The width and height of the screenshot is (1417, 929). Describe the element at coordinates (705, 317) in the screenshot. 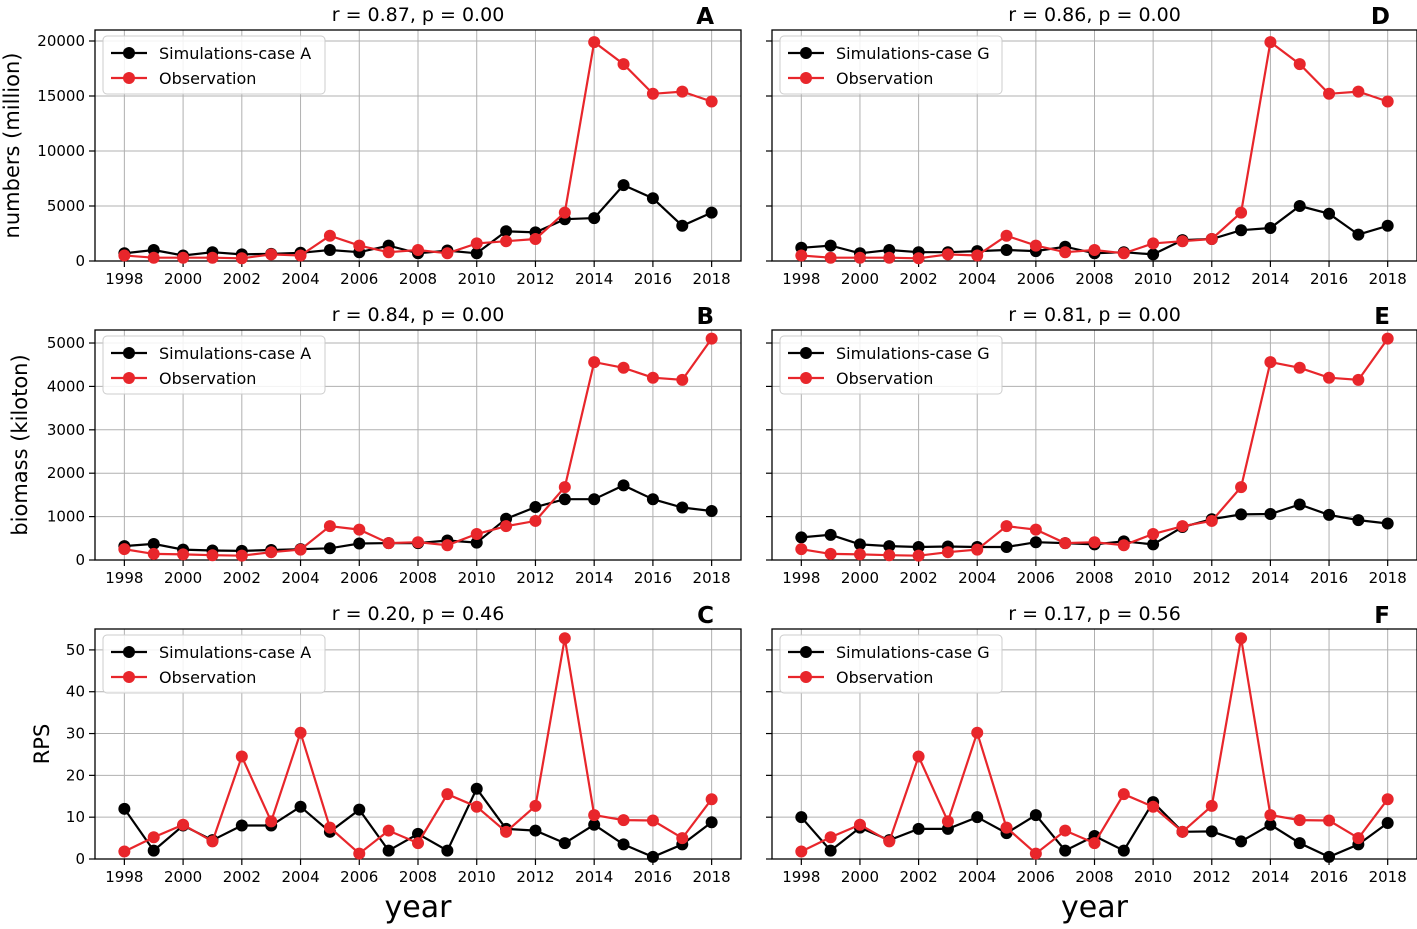

I see `panel-letter: B` at that location.